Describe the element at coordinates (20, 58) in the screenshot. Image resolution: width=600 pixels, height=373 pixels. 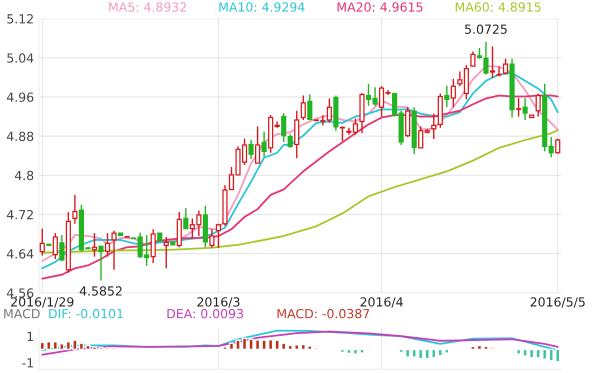
I see `y-tick-label: 5.04` at that location.